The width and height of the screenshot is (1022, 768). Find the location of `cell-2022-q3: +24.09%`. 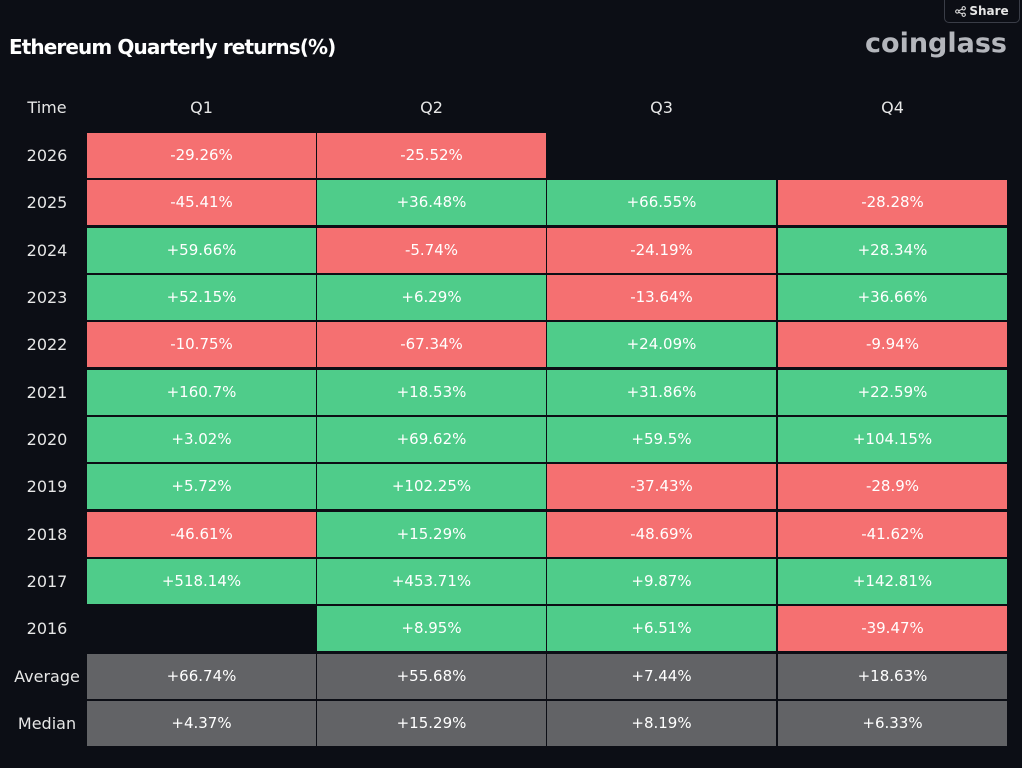

cell-2022-q3: +24.09% is located at coordinates (661, 344).